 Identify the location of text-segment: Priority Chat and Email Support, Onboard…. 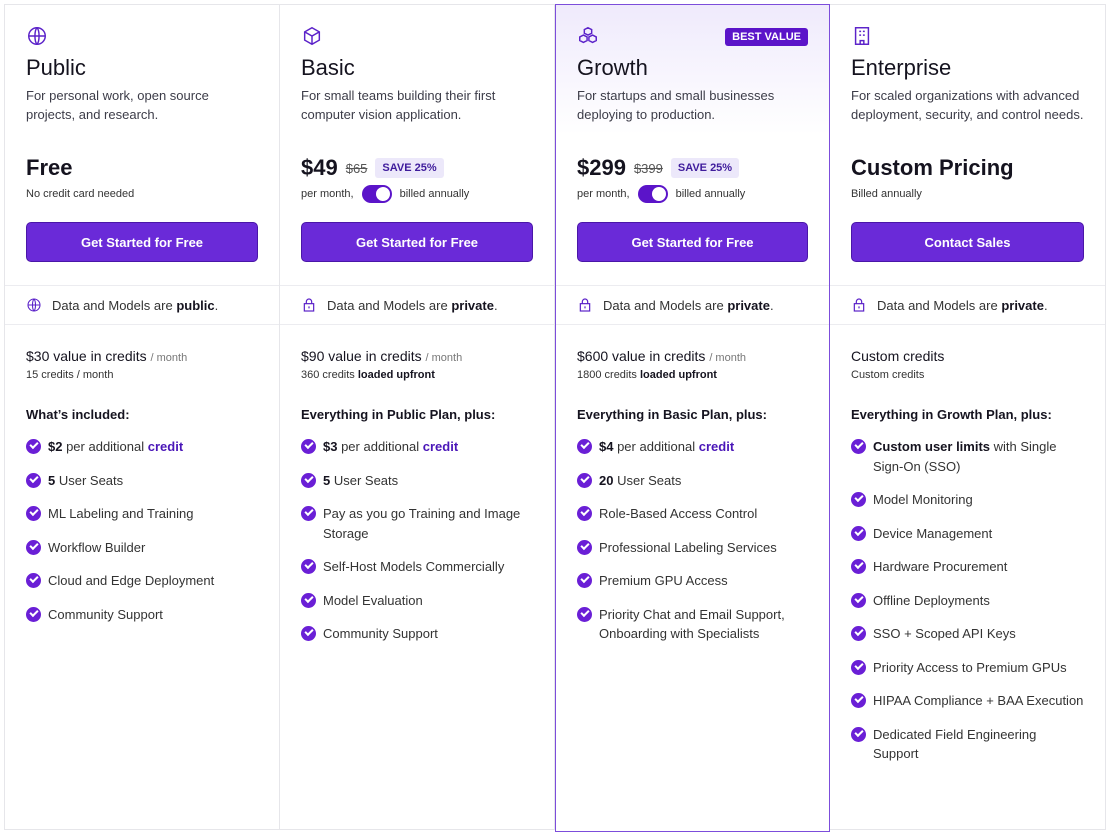
(692, 624).